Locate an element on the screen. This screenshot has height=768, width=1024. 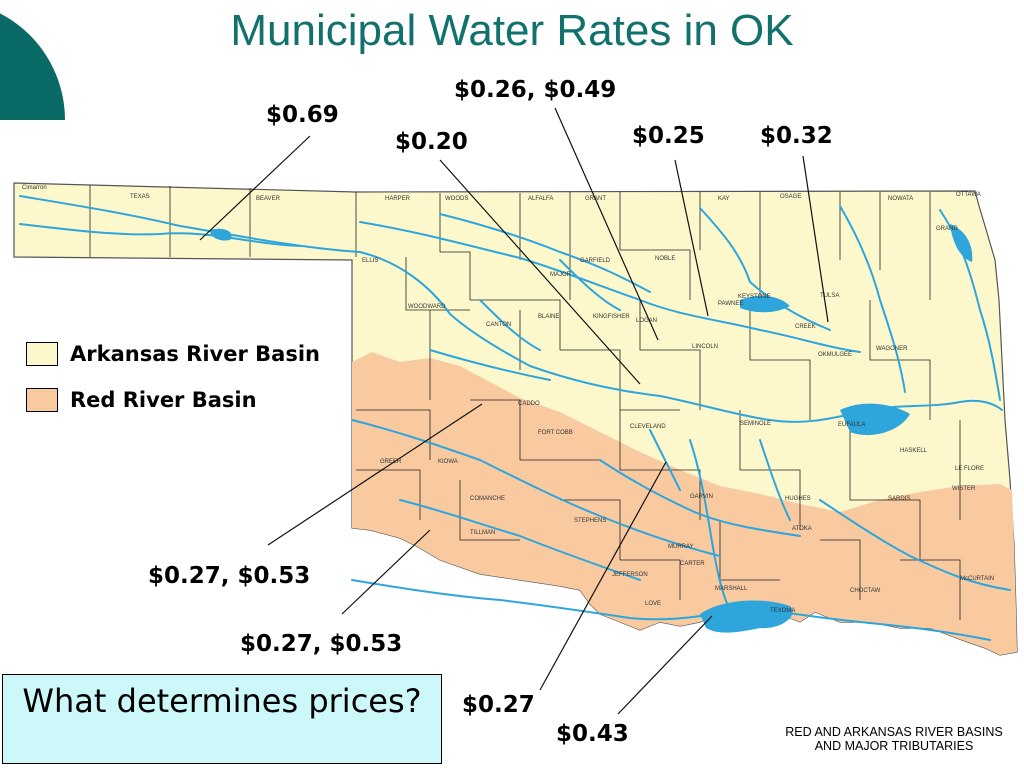
lake-texoma is located at coordinates (746, 616).